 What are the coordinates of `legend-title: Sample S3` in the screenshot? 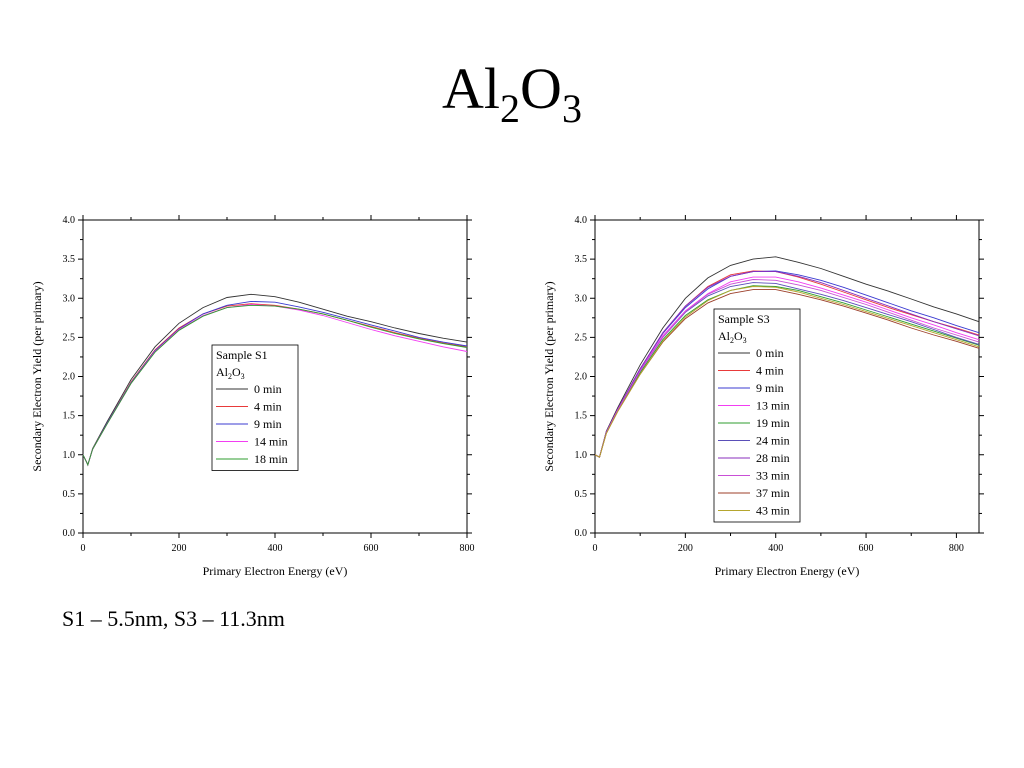 It's located at (744, 319).